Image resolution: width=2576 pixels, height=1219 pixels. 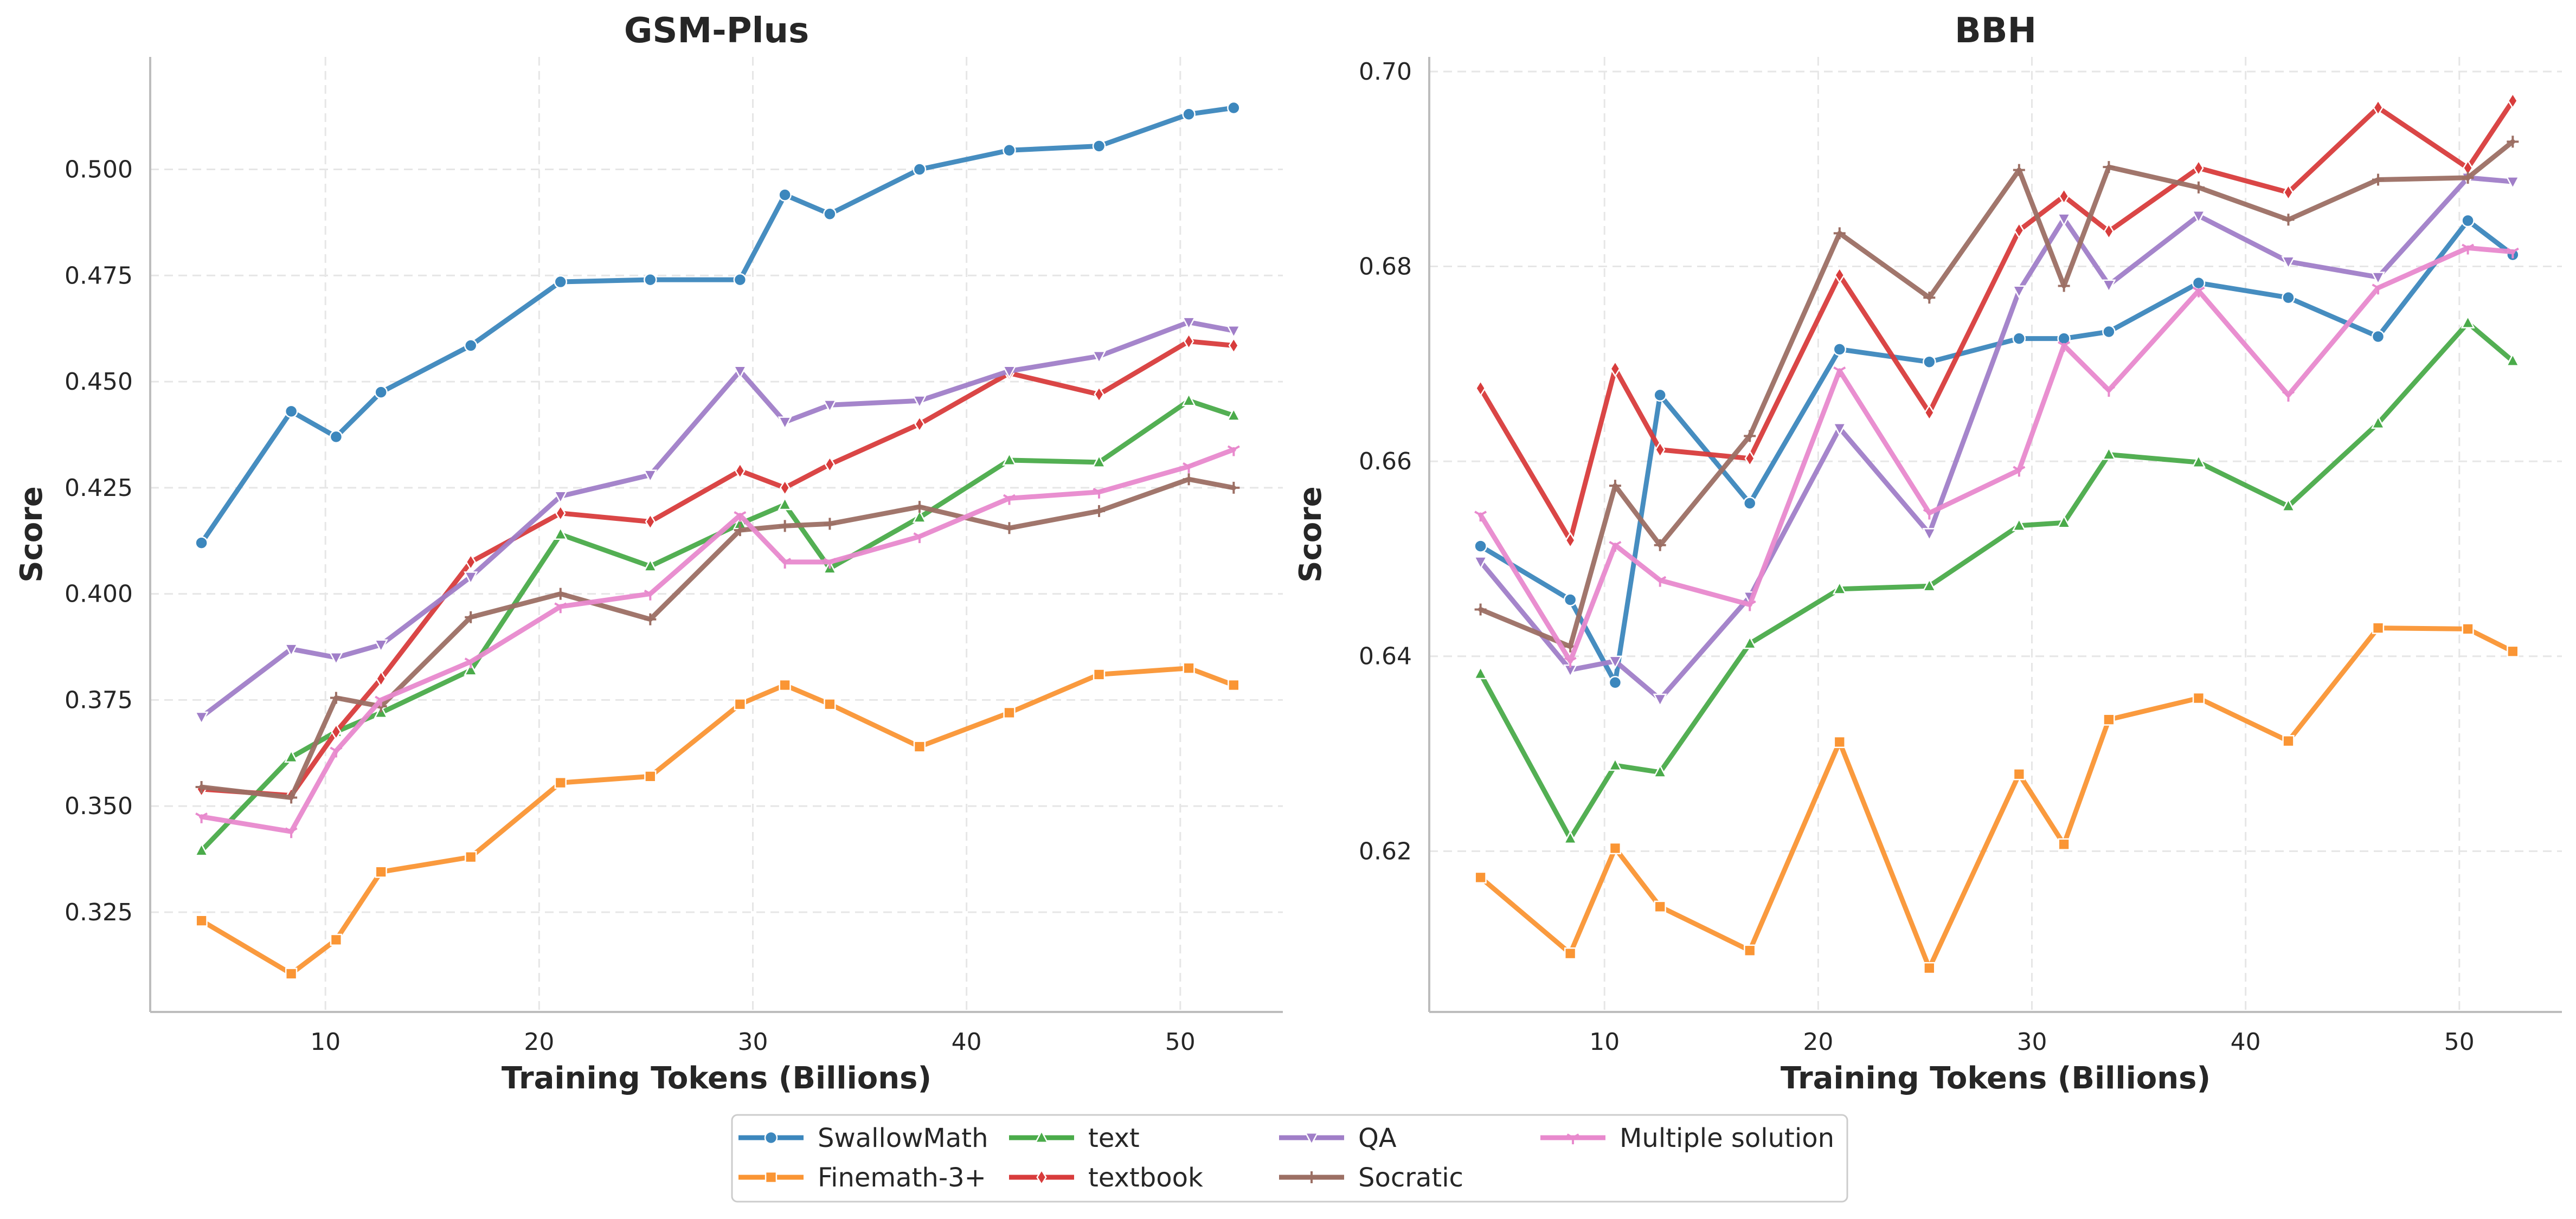 What do you see at coordinates (1385, 851) in the screenshot?
I see `y-tick-label: 0.62` at bounding box center [1385, 851].